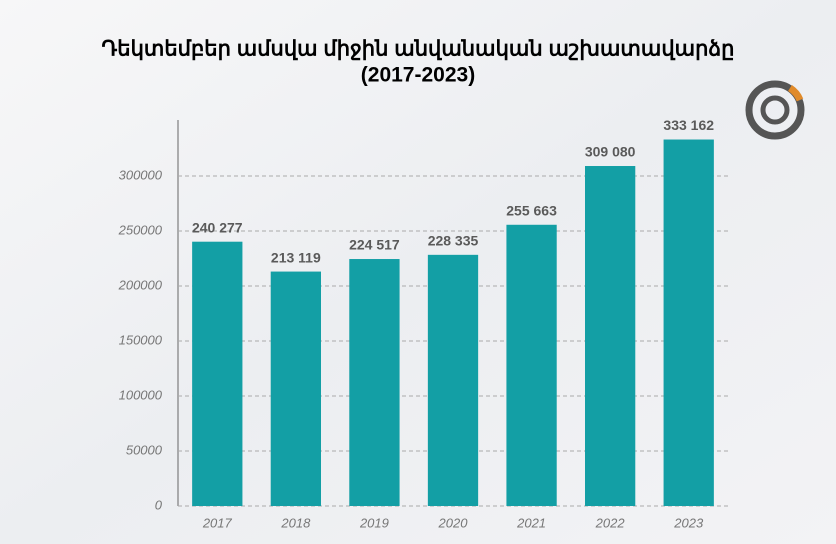 Image resolution: width=836 pixels, height=544 pixels. Describe the element at coordinates (453, 241) in the screenshot. I see `data-label: 228 335` at that location.